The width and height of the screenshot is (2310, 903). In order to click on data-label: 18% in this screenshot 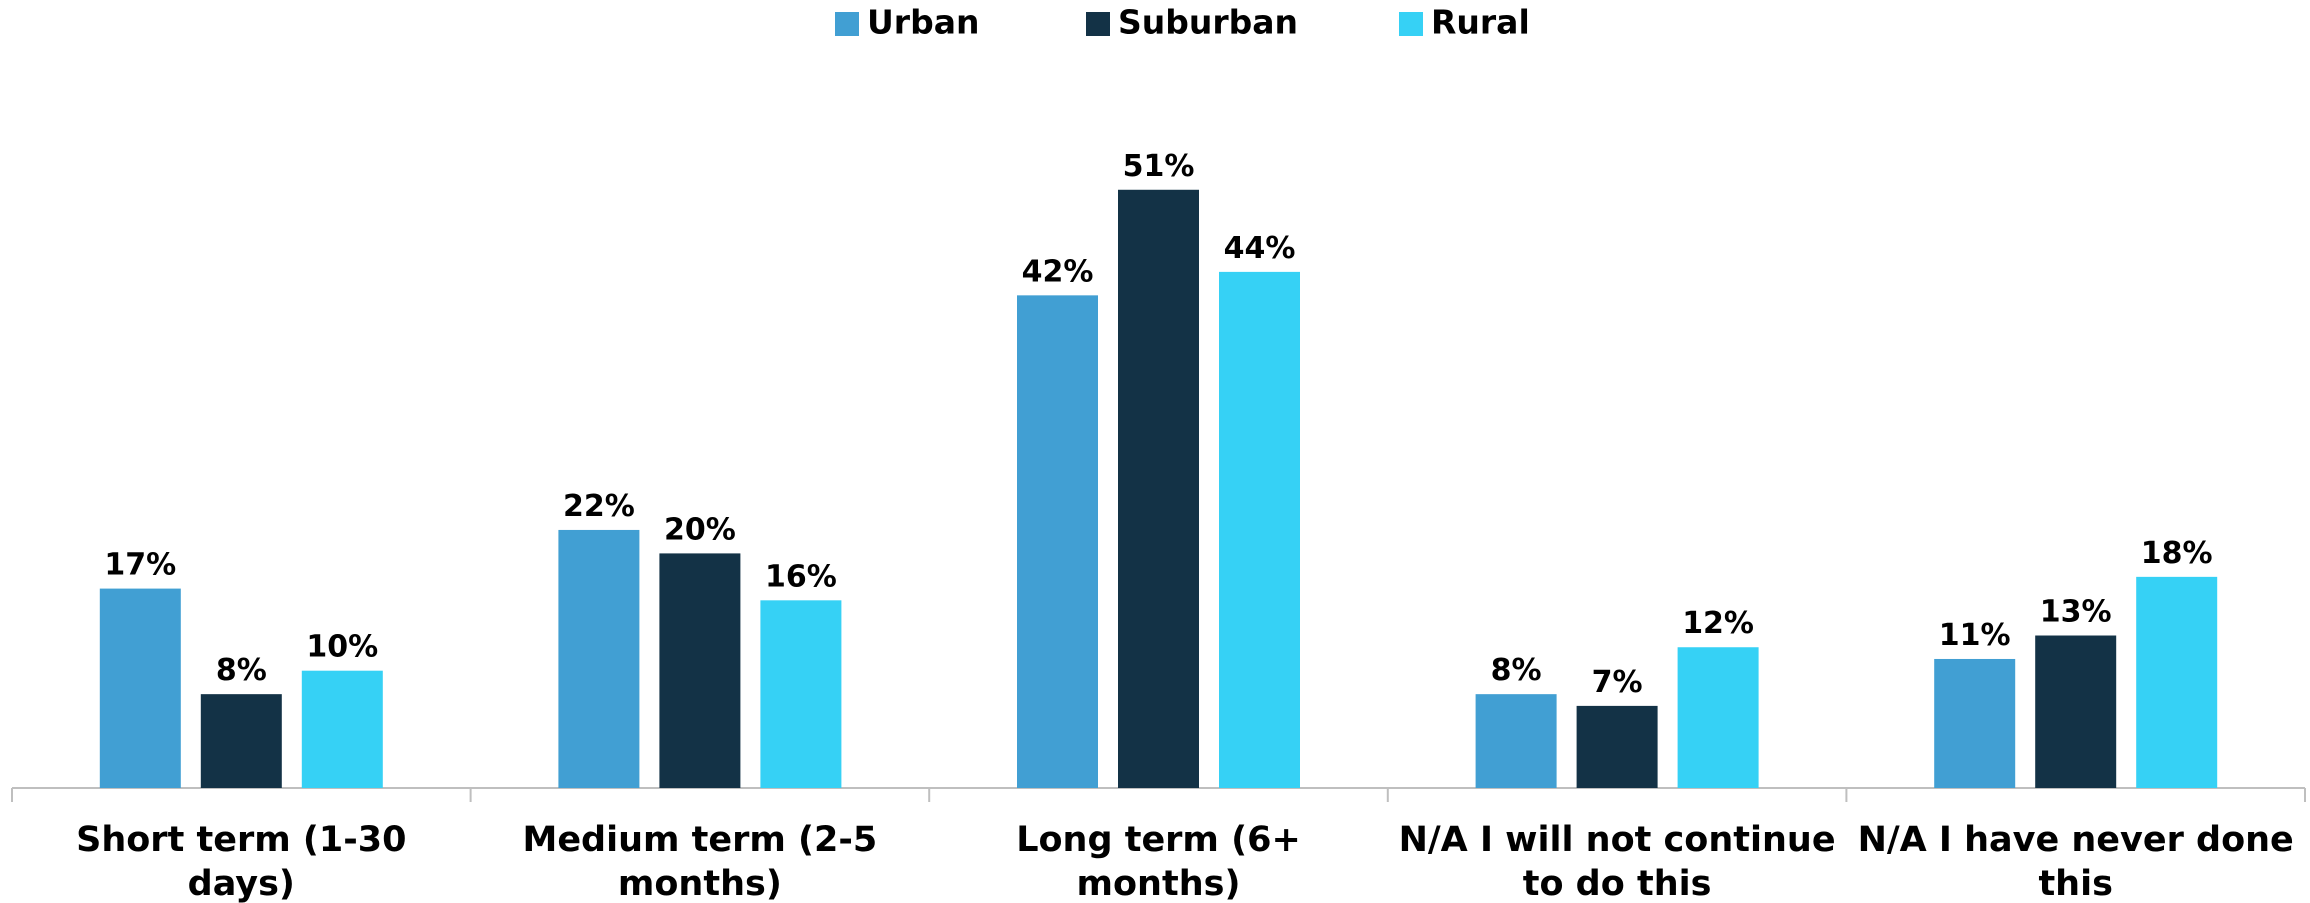, I will do `click(2177, 553)`.